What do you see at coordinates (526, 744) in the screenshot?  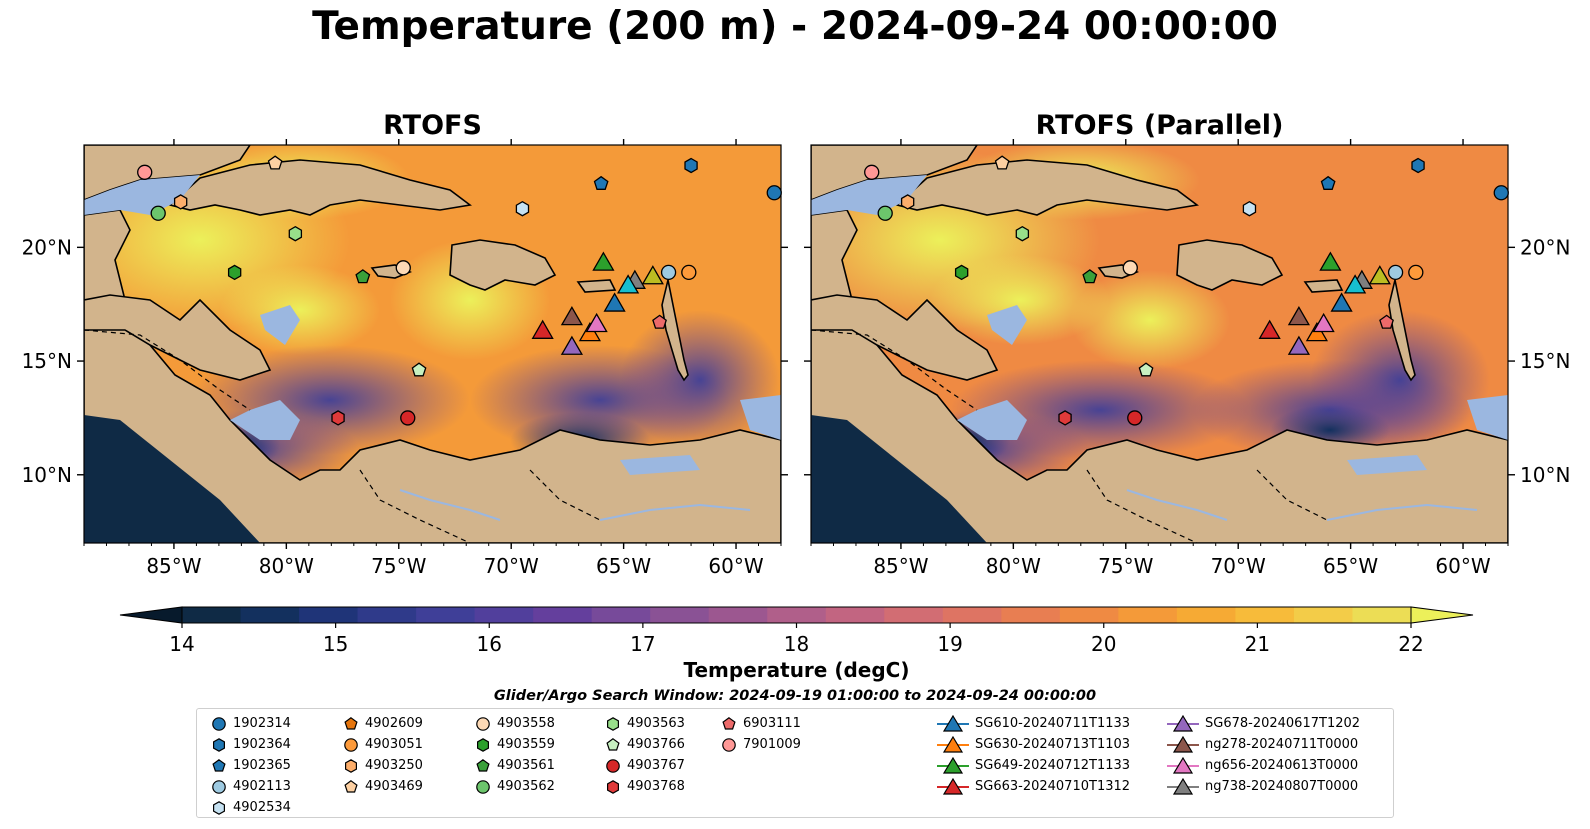 I see `legend-label: 4903559` at bounding box center [526, 744].